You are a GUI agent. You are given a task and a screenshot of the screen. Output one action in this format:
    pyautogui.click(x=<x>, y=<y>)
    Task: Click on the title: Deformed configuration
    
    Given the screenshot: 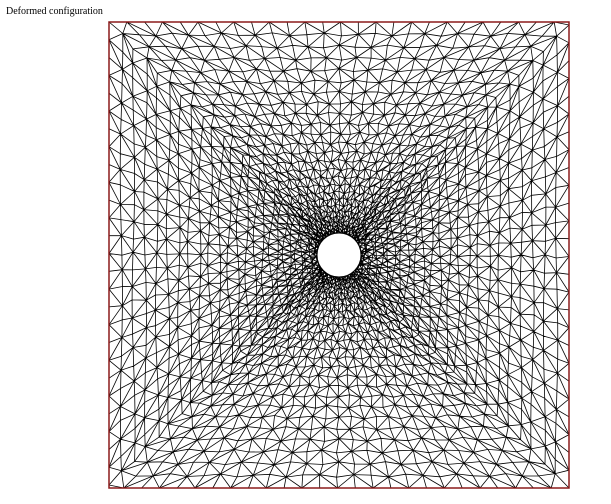 What is the action you would take?
    pyautogui.click(x=54, y=11)
    